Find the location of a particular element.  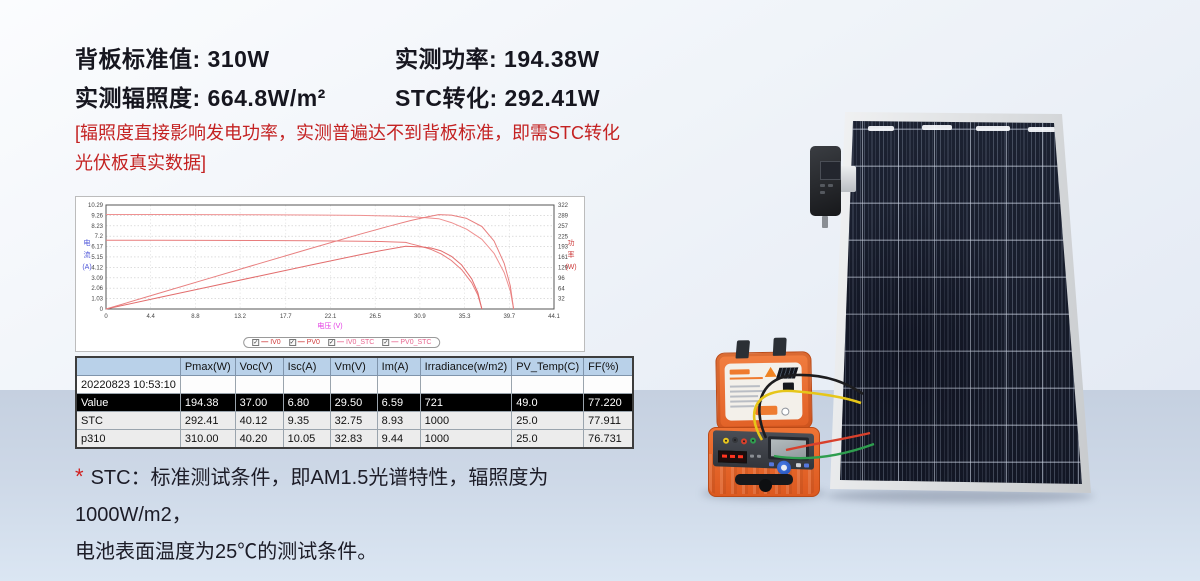

svg-text: 30.9 is located at coordinates (420, 317).